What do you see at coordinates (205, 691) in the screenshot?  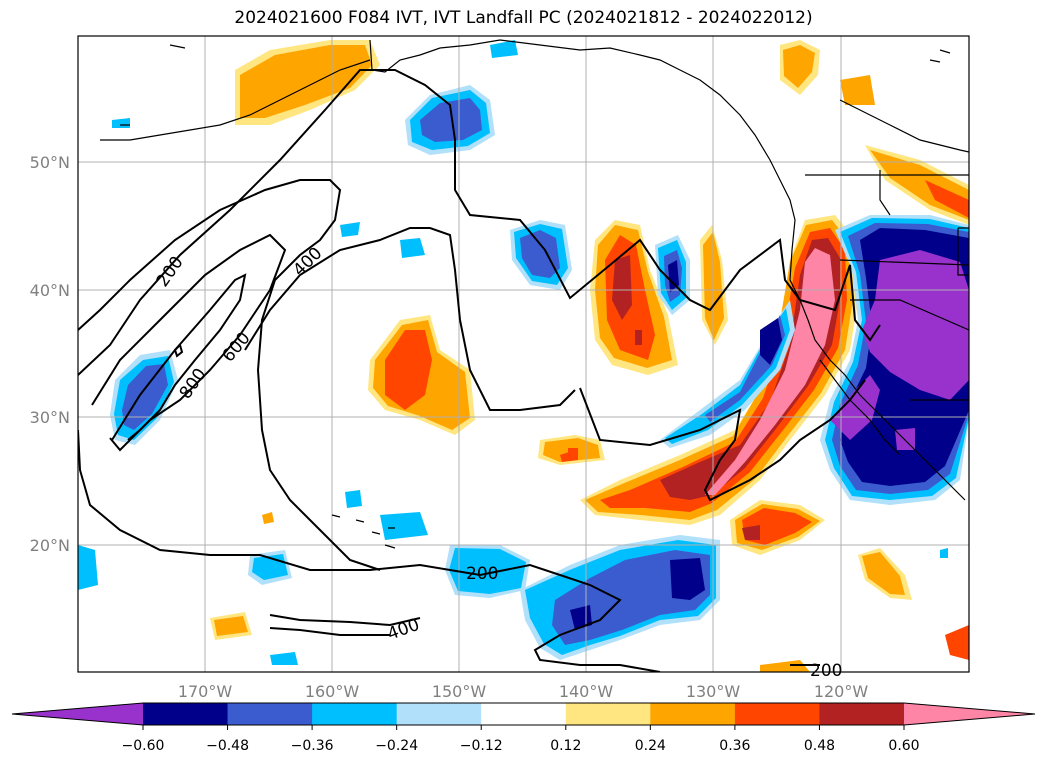 I see `lon-label: 170°W` at bounding box center [205, 691].